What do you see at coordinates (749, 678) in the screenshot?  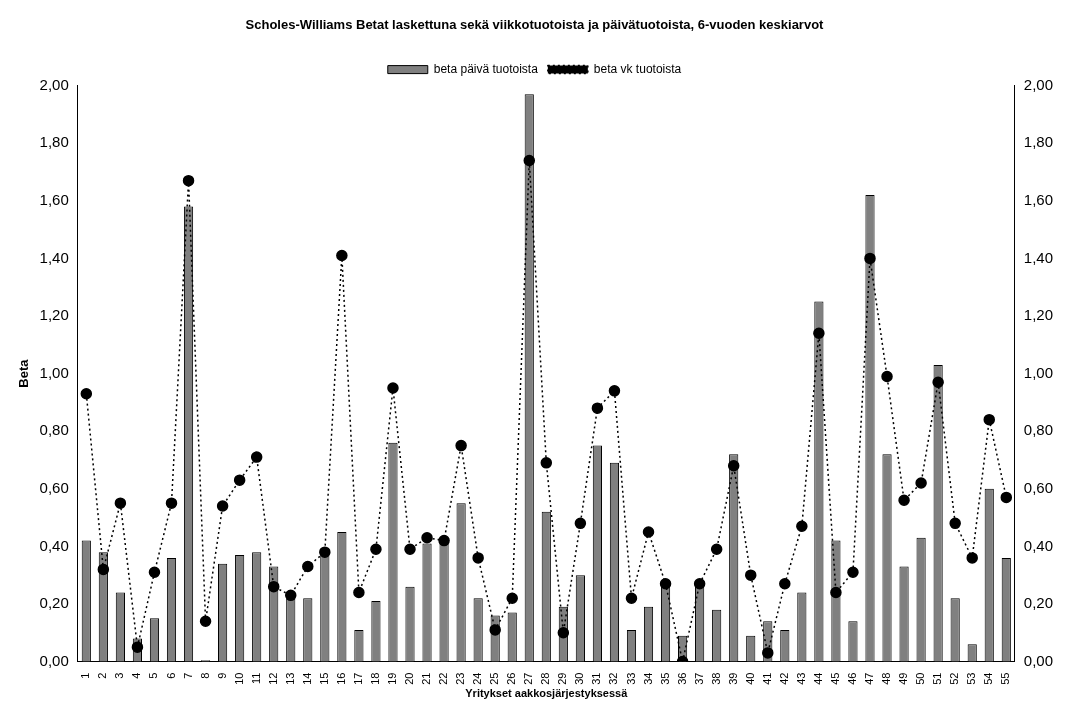 I see `x-tick-label: 40` at bounding box center [749, 678].